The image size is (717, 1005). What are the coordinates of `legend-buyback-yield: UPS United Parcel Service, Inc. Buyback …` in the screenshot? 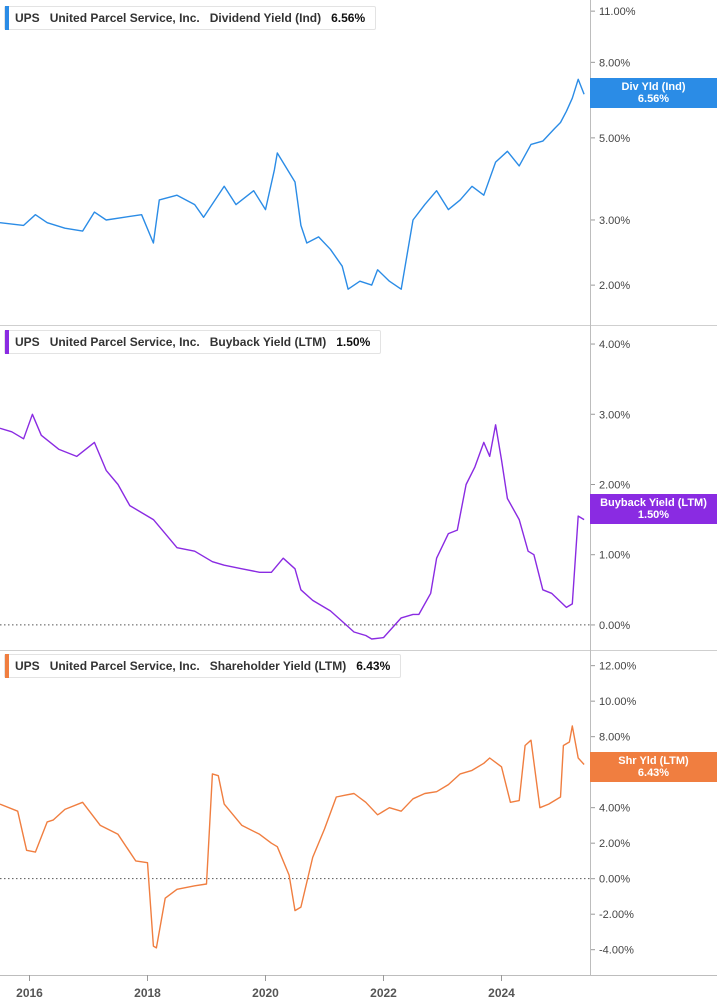 It's located at (193, 342).